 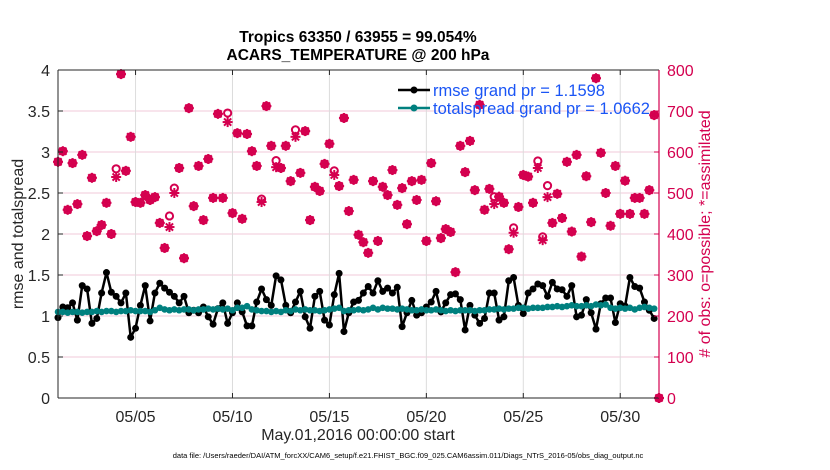 I want to click on y-tick-label-right: 0, so click(x=671, y=399).